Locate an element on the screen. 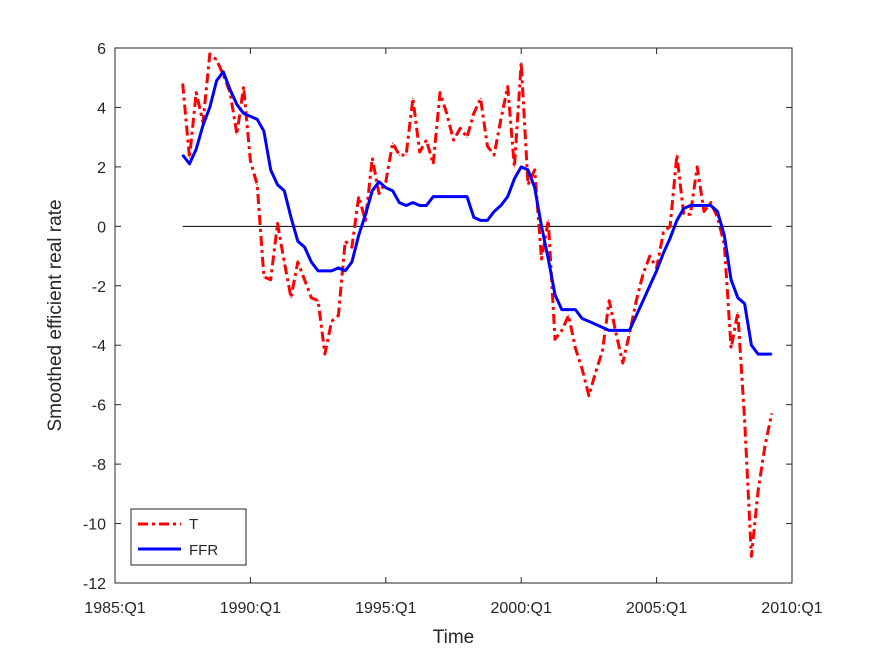  y-tick-label: -10 is located at coordinates (94, 525).